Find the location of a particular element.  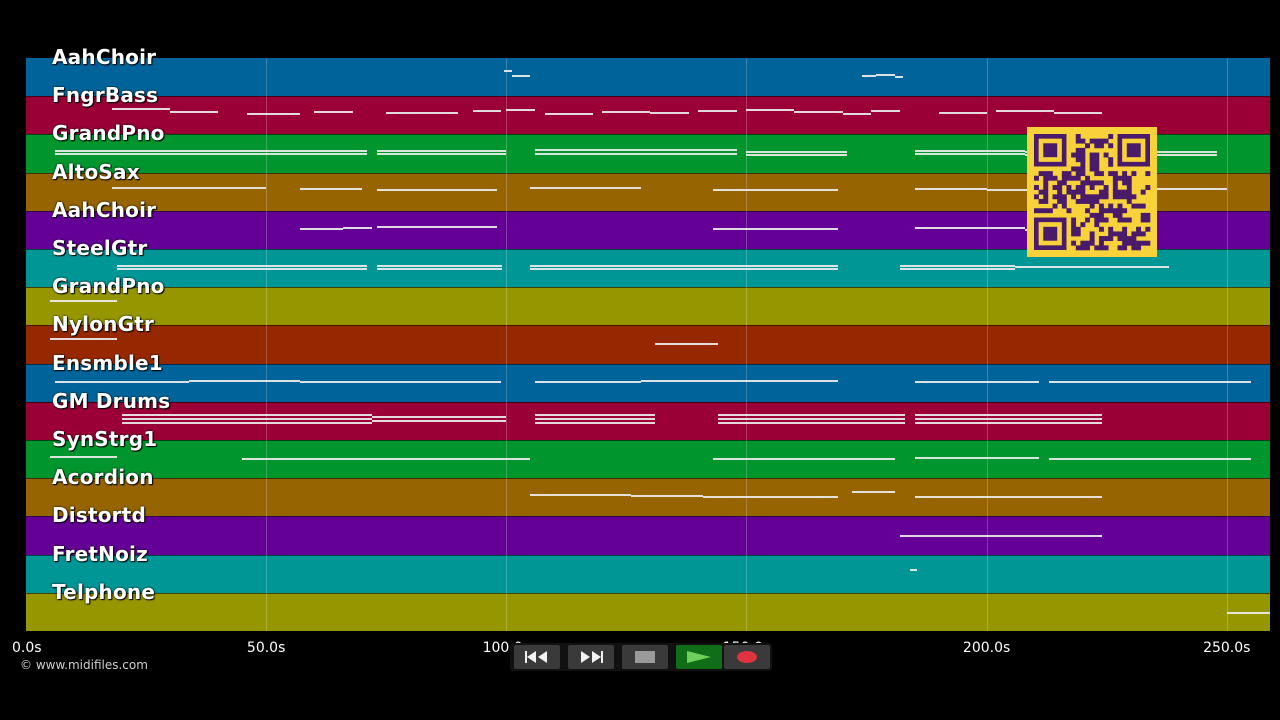

rewind-icon is located at coordinates (536, 657).